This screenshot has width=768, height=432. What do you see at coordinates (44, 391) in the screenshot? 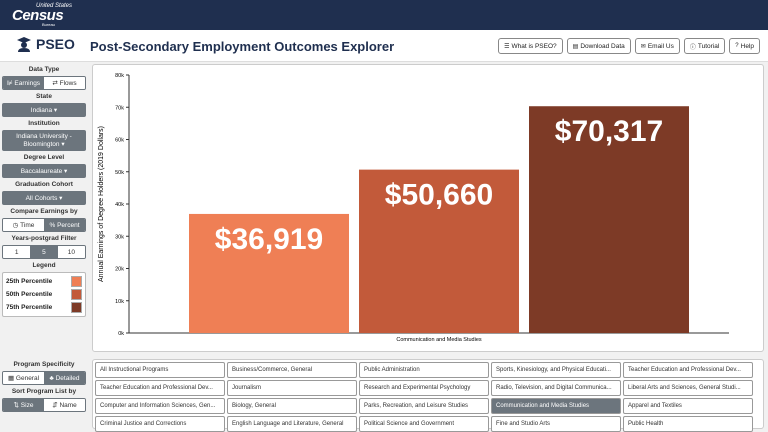
I see `sort-program-label: Sort Program List by` at bounding box center [44, 391].